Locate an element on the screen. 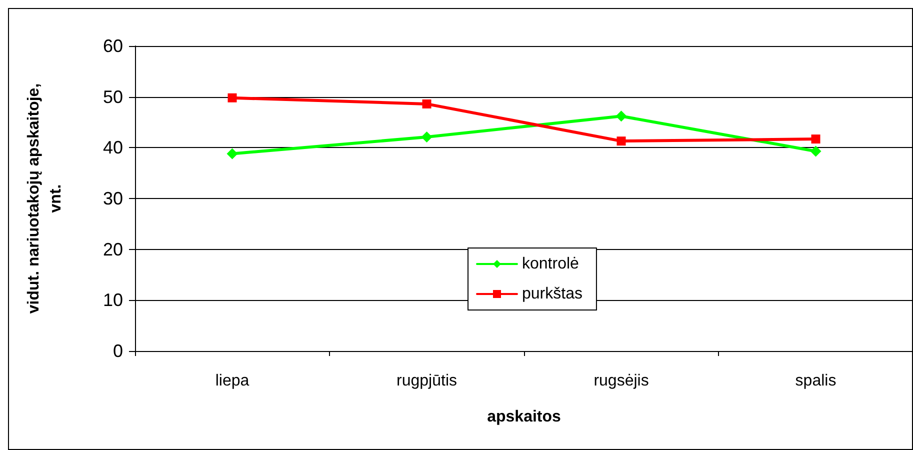  y-tick-label: 40 is located at coordinates (112, 148).